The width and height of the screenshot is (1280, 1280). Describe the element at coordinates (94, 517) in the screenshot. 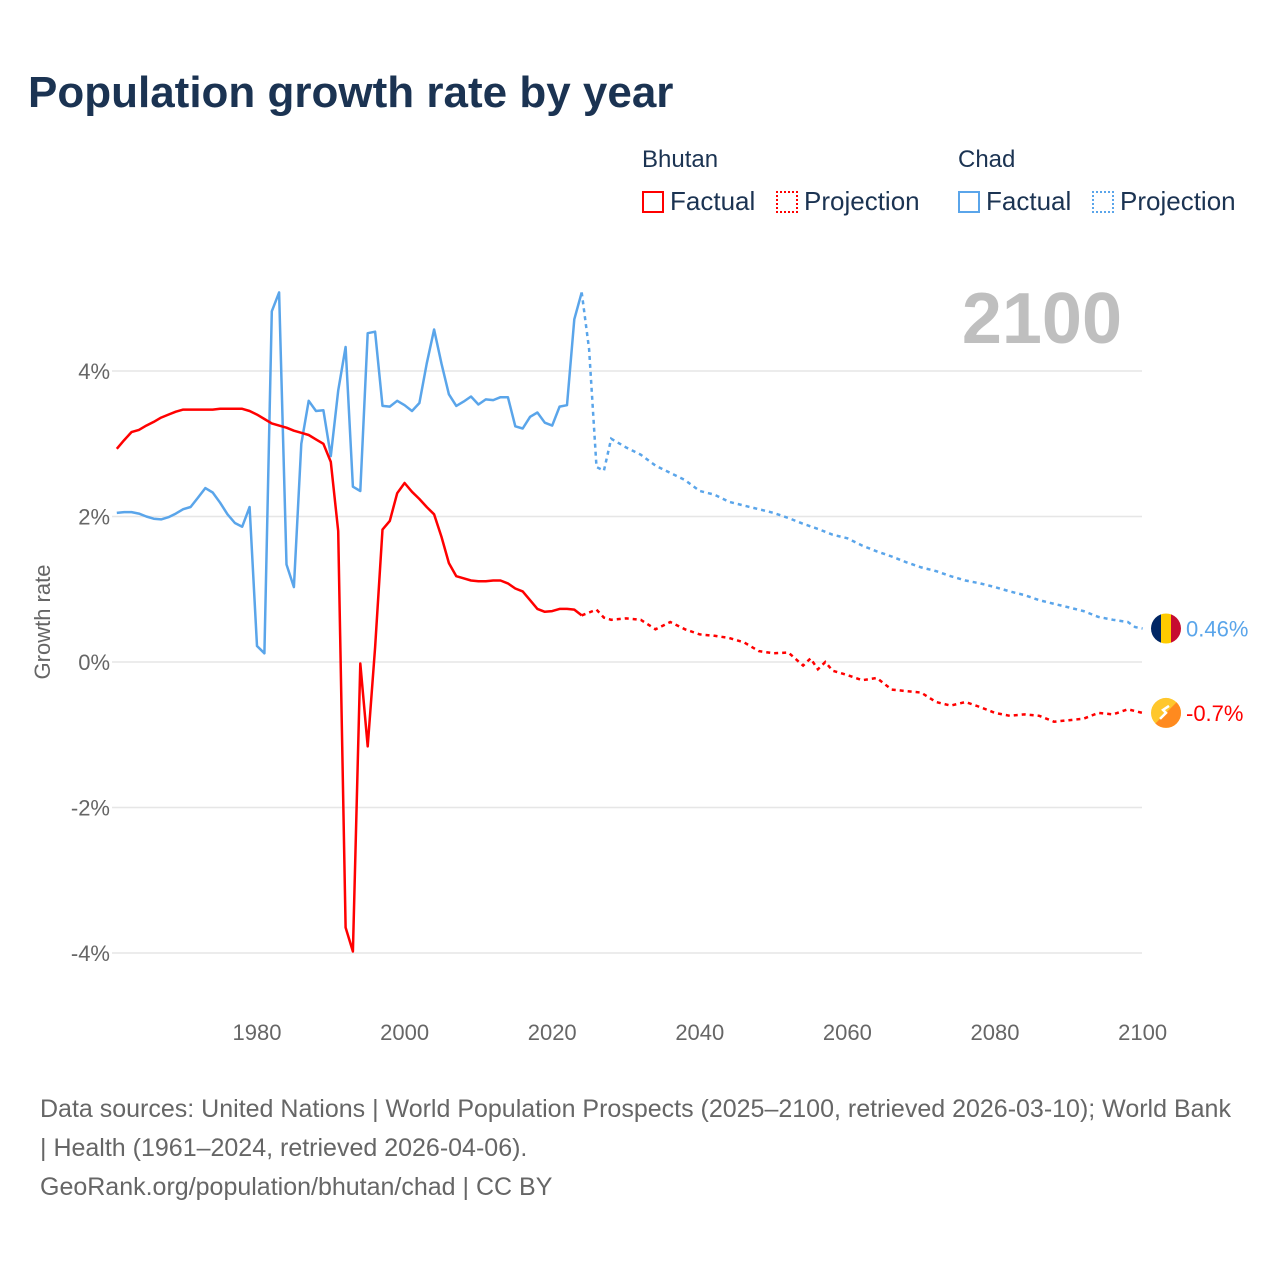

I see `y-tick-label: 2%` at that location.